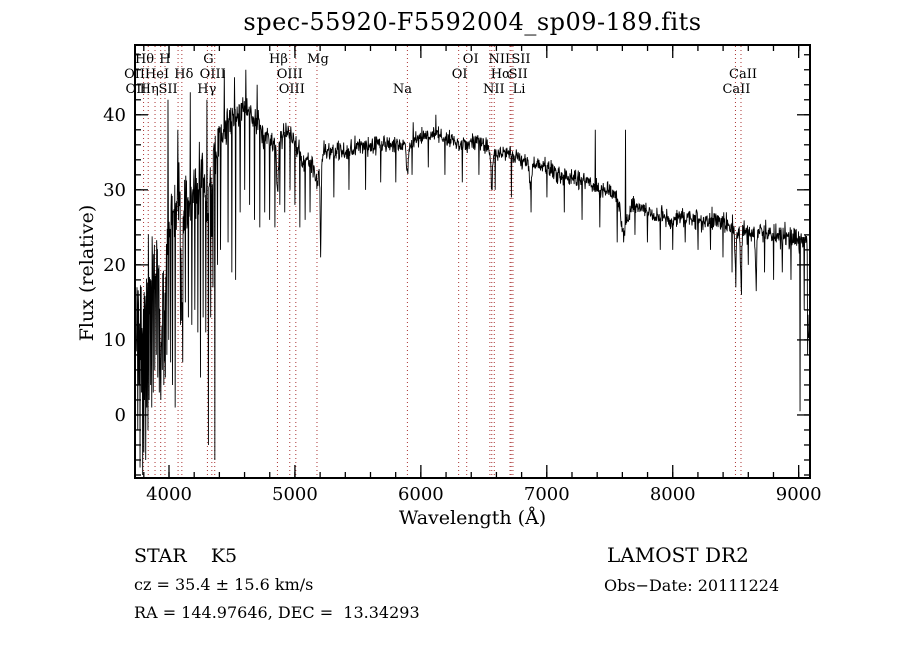  Describe the element at coordinates (167, 89) in the screenshot. I see `line-label-SII-4072: SII` at that location.